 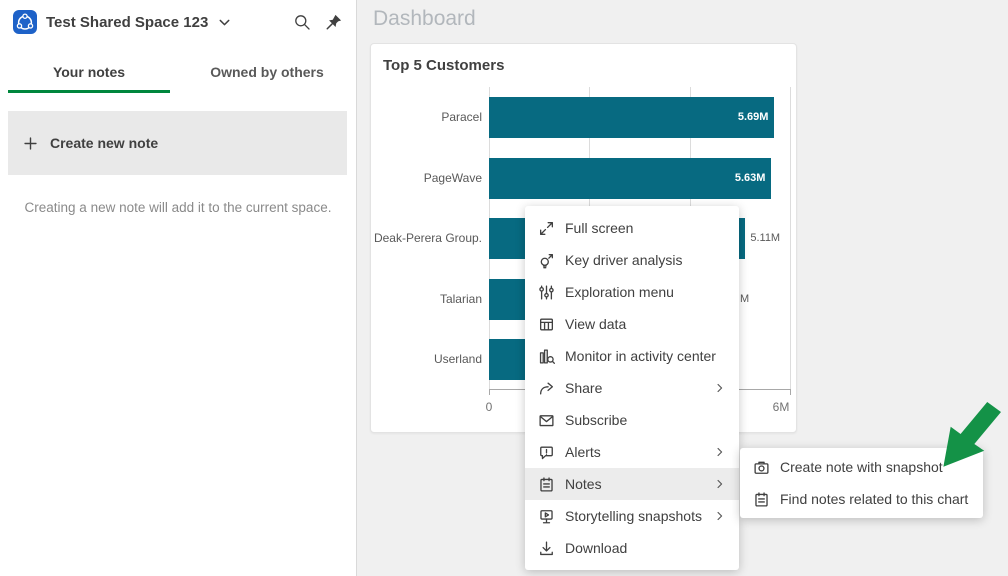 What do you see at coordinates (632, 452) in the screenshot?
I see `menu-item-alerts: Alerts` at bounding box center [632, 452].